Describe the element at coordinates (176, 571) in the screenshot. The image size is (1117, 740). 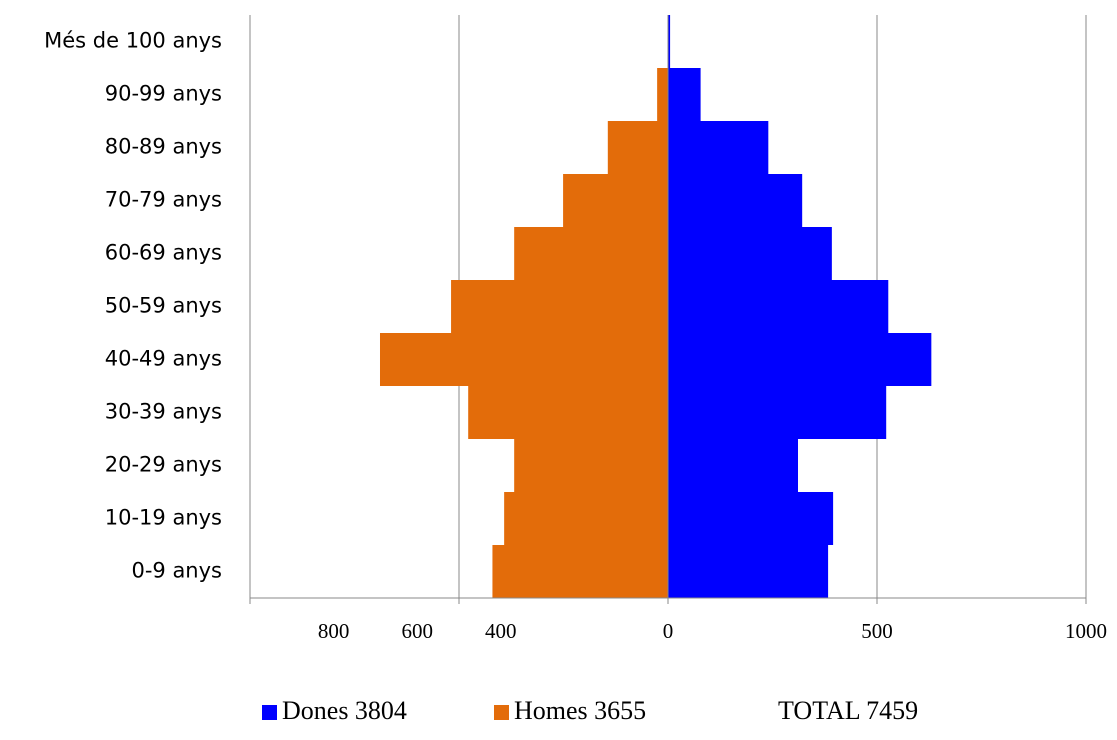
I see `y-tick-label: 0-9 anys` at that location.